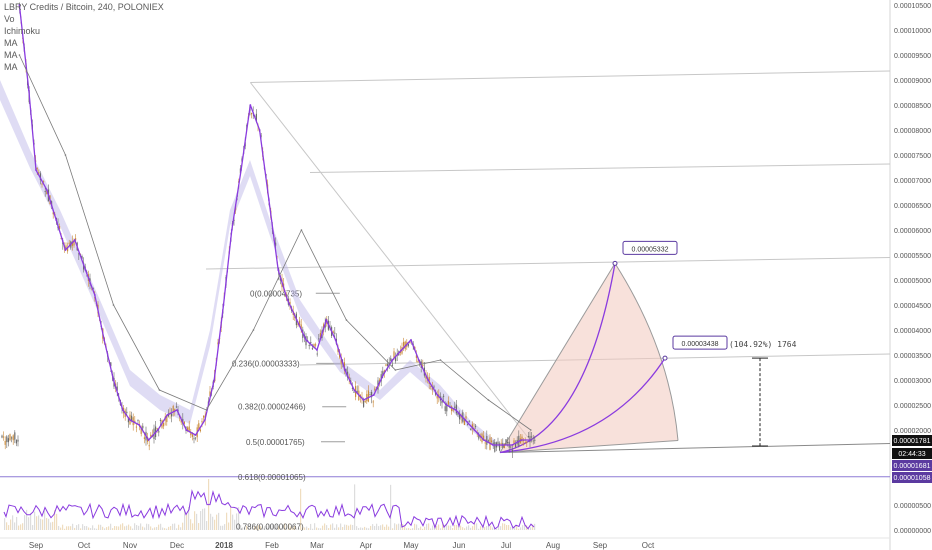 The image size is (932, 550). Describe the element at coordinates (130, 545) in the screenshot. I see `x-tick-label: Nov` at that location.